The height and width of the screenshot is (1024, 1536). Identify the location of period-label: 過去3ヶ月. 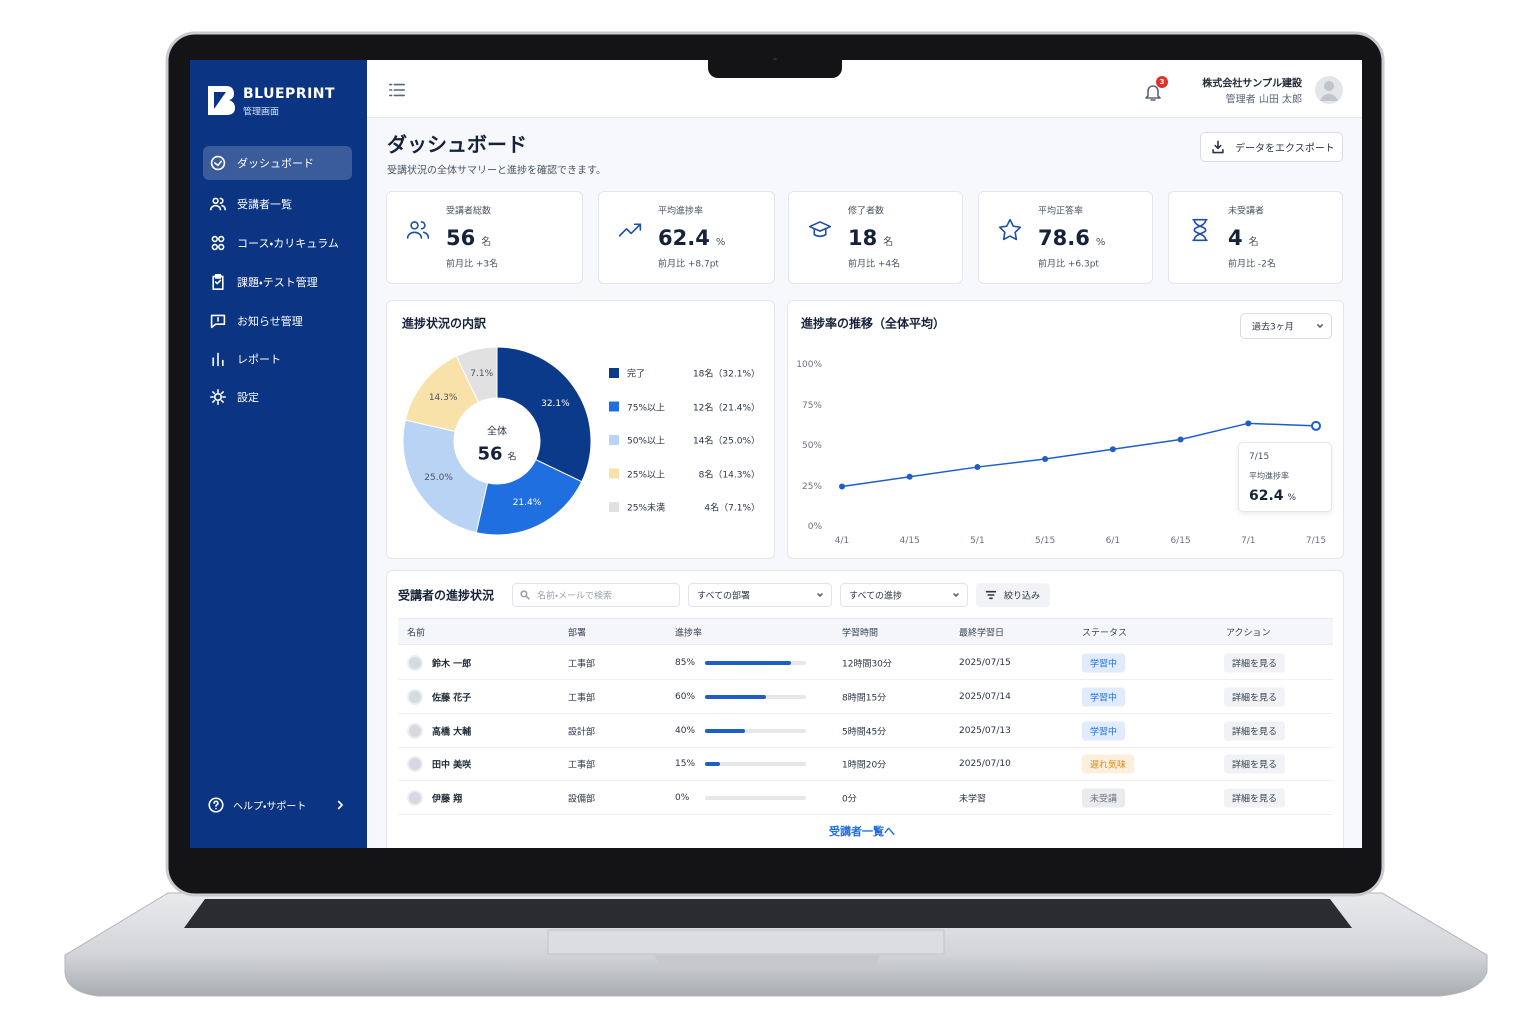
(1273, 327).